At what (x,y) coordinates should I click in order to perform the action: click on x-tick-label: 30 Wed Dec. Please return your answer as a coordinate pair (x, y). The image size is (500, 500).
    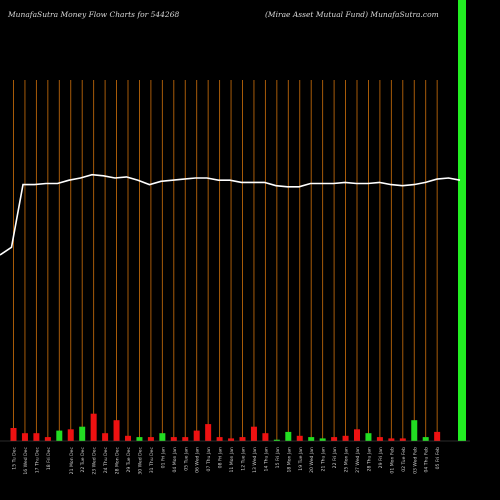
    Looking at the image, I should click on (140, 461).